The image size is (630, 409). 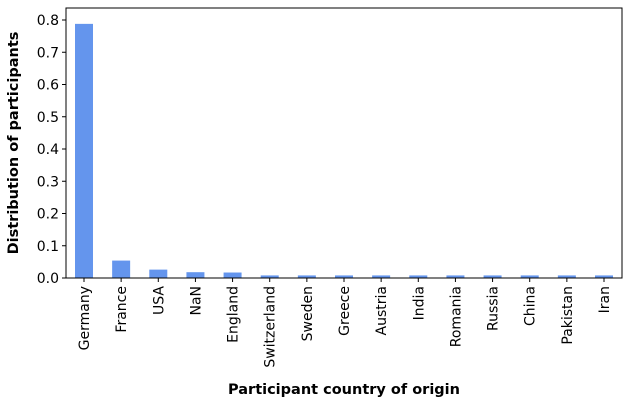 What do you see at coordinates (308, 313) in the screenshot?
I see `x-tick-label: Sweden` at bounding box center [308, 313].